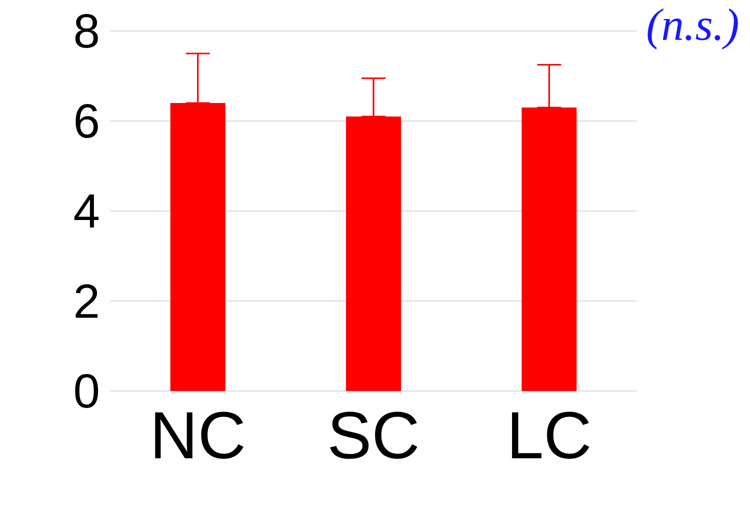  Describe the element at coordinates (693, 29) in the screenshot. I see `text: (n.s.)` at that location.